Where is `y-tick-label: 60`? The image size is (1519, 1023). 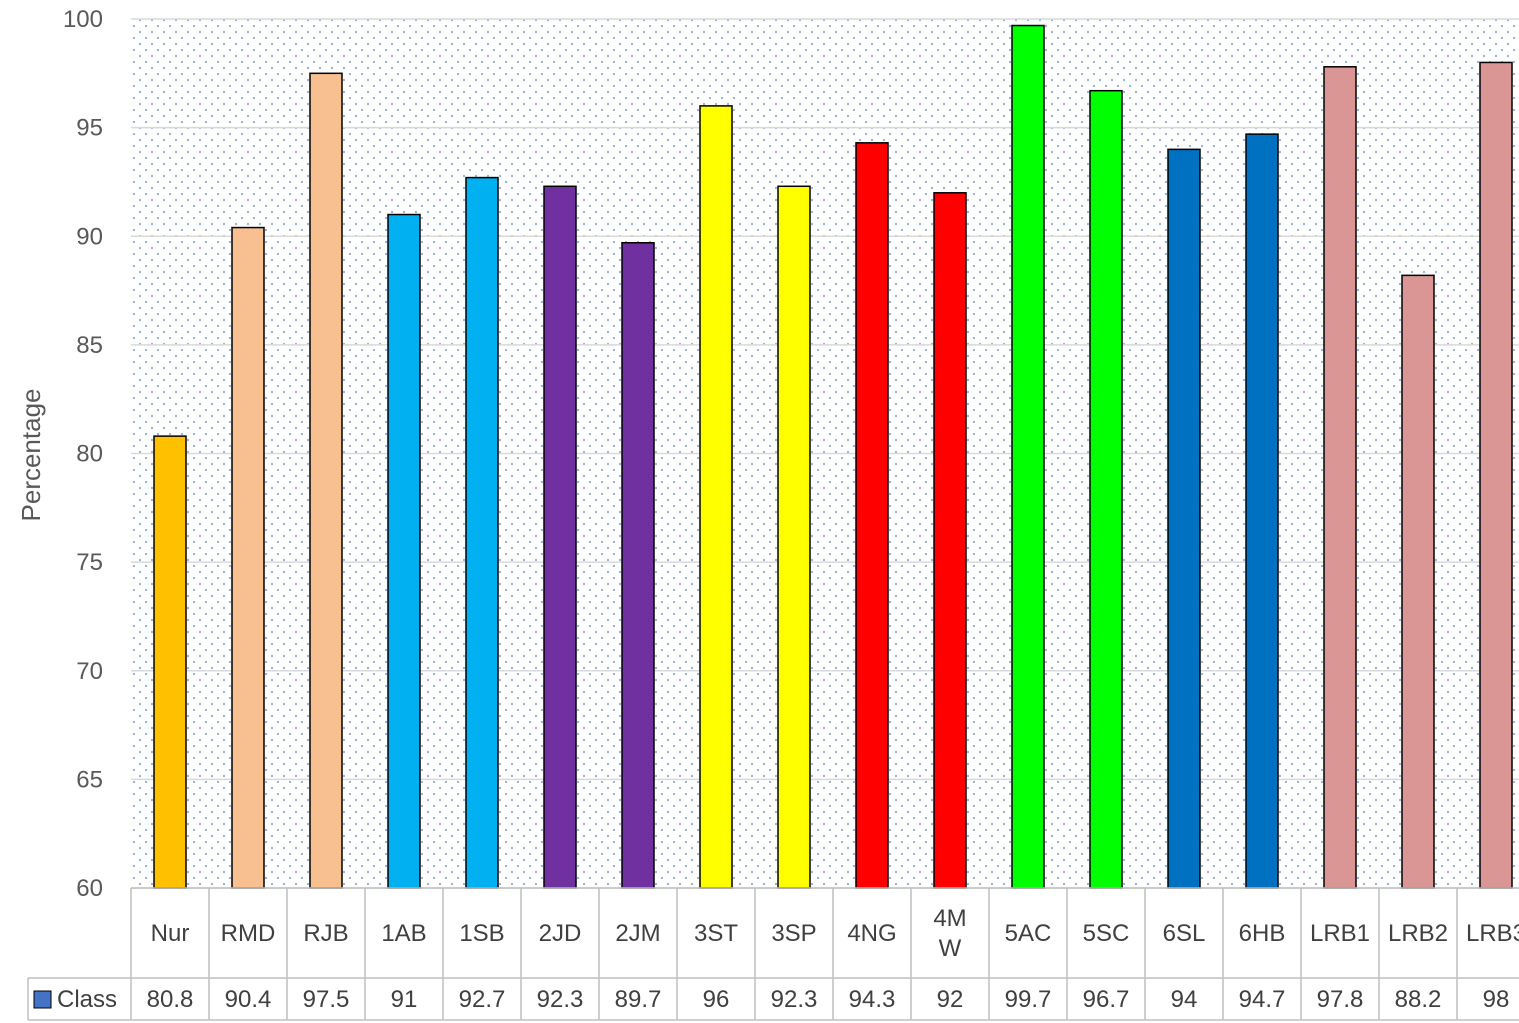
y-tick-label: 60 is located at coordinates (89, 888).